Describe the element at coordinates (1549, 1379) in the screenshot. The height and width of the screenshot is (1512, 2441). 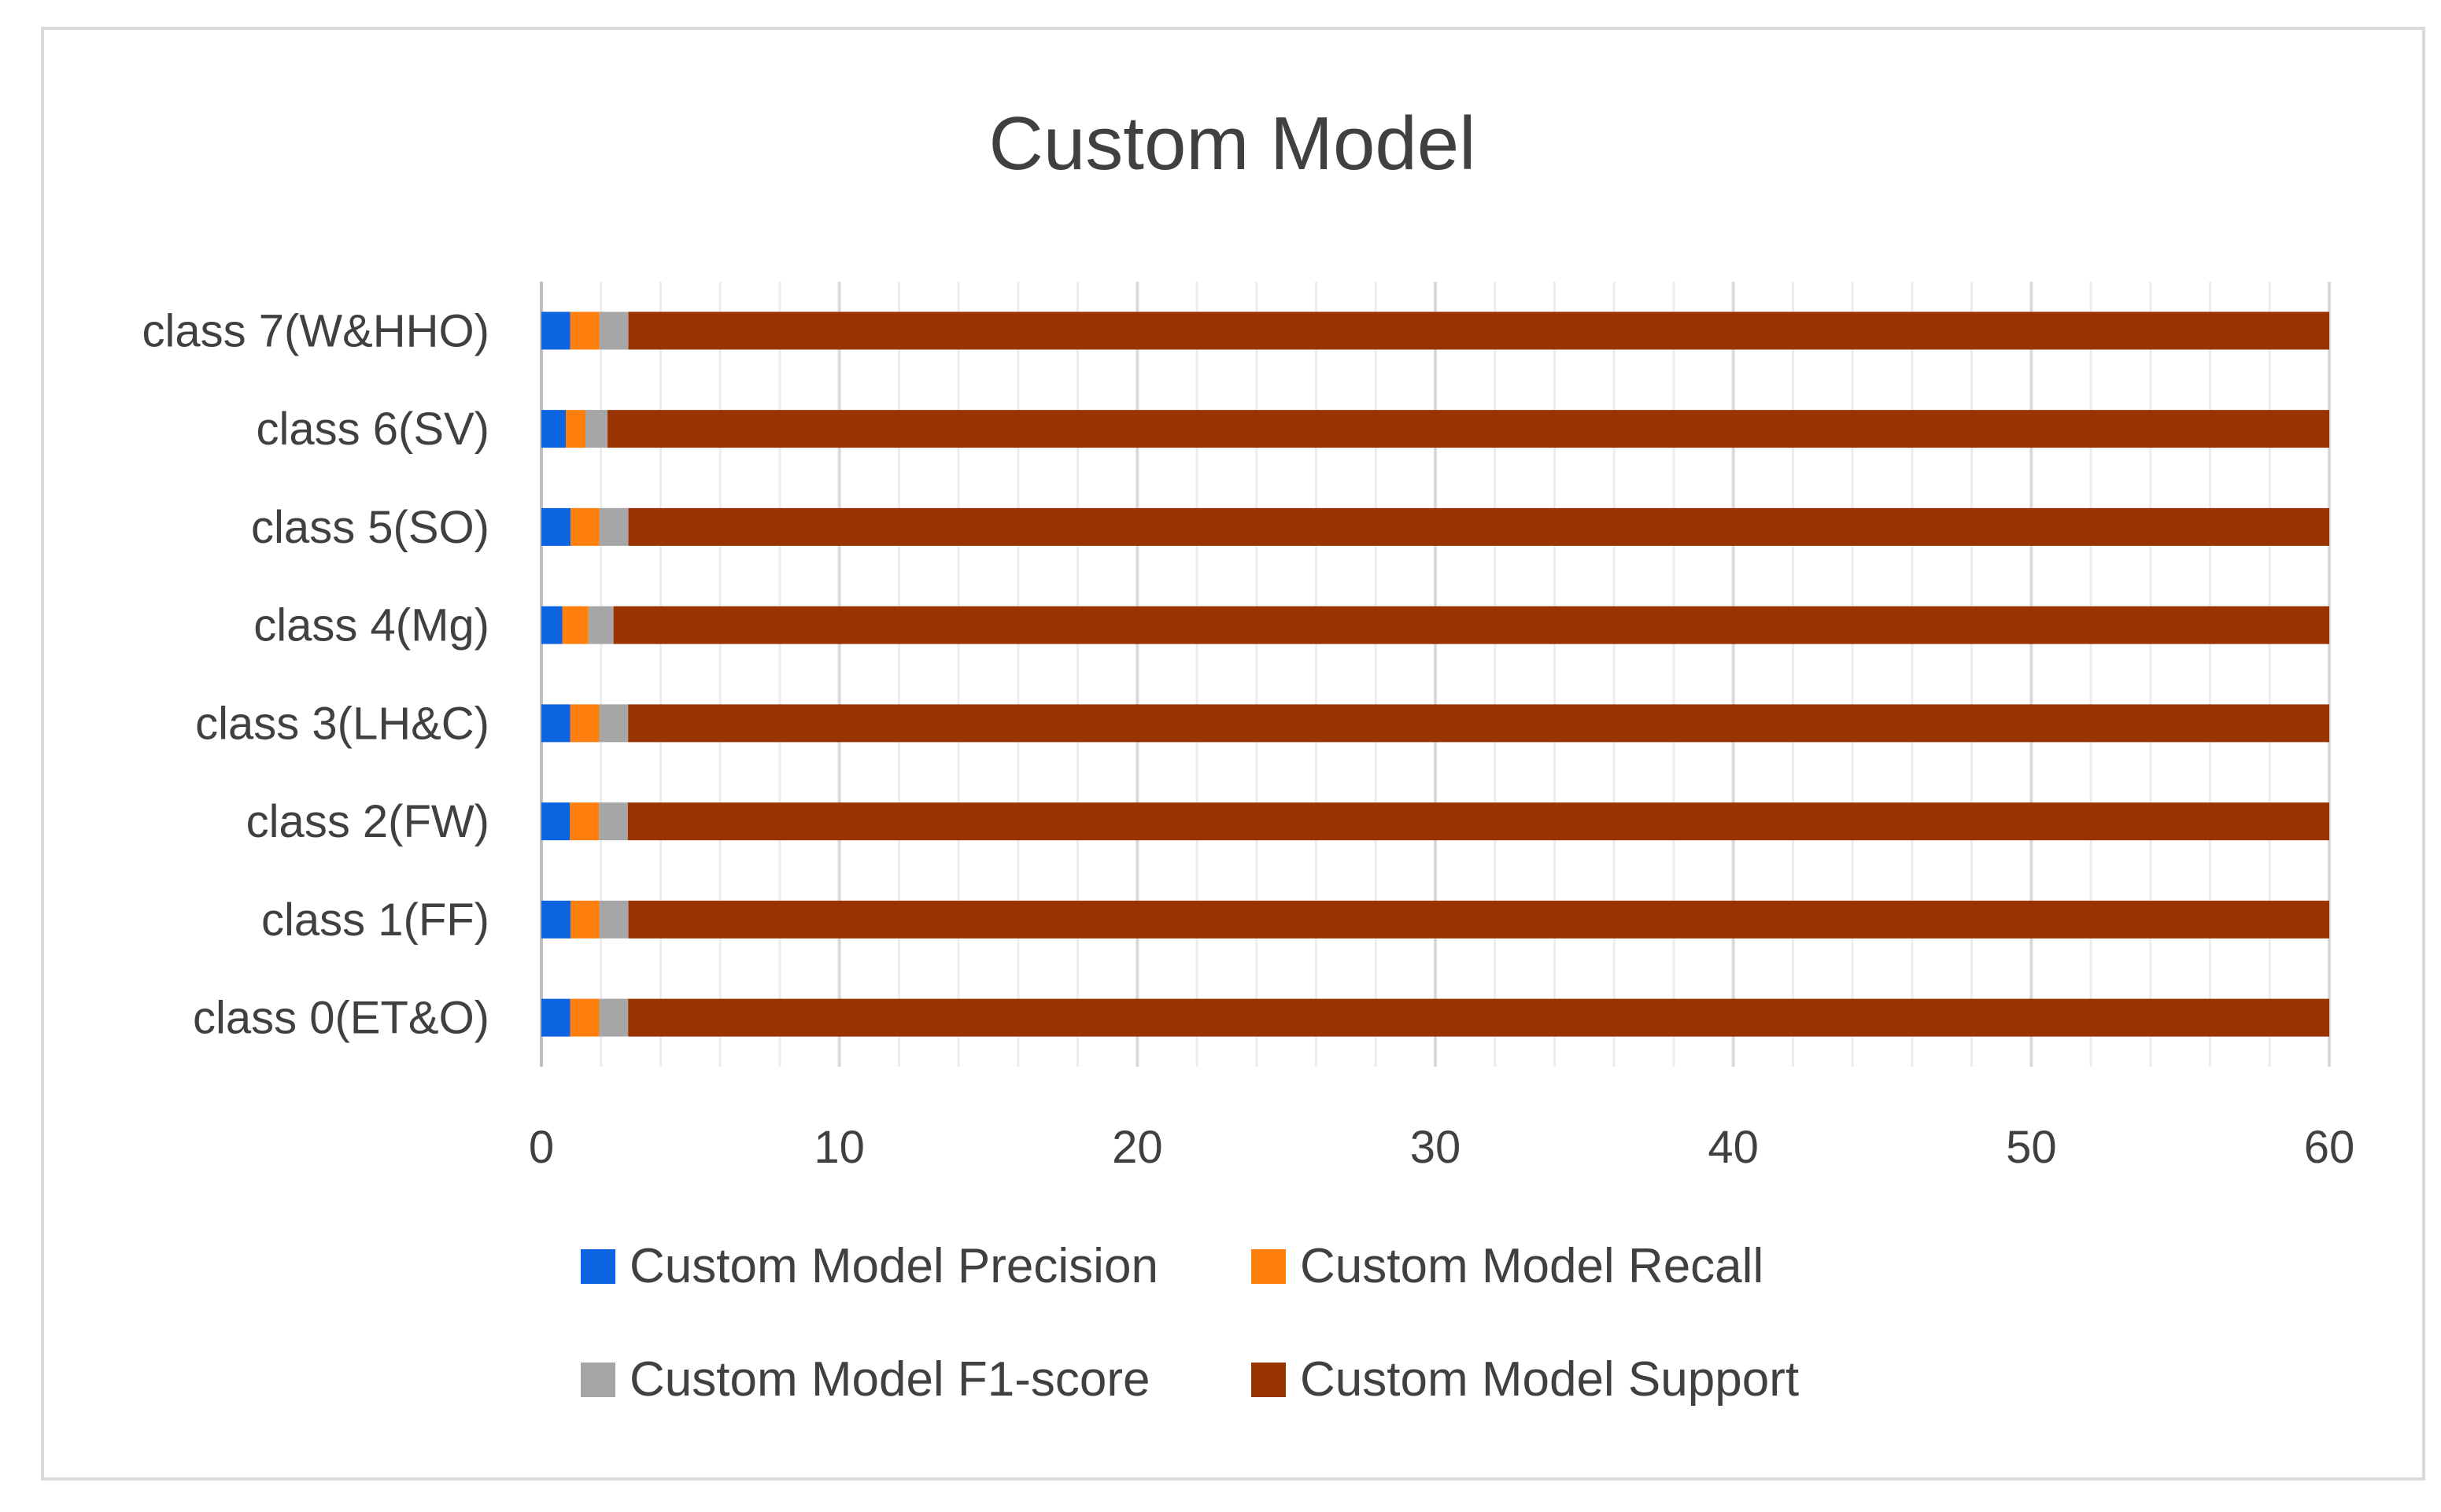
I see `legend-label: Custom Model Support` at that location.